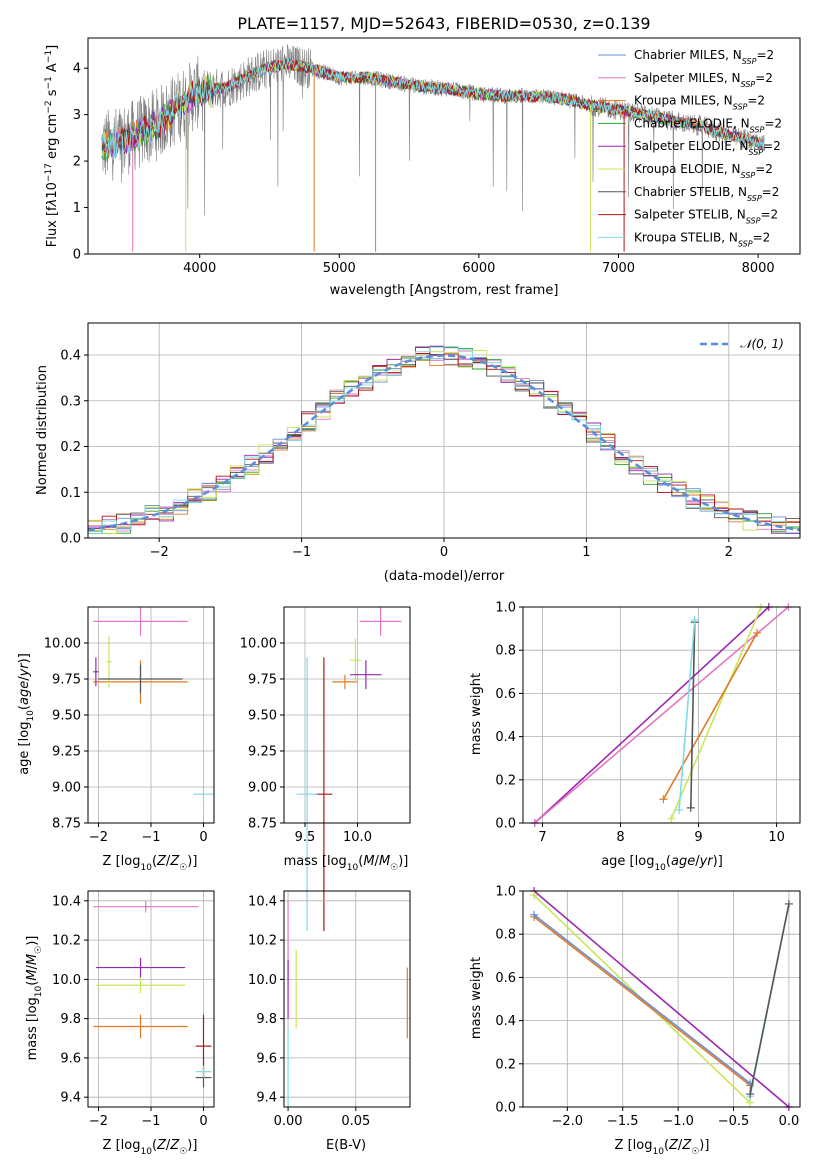 This screenshot has height=1170, width=819. What do you see at coordinates (339, 268) in the screenshot?
I see `x-tick-label: 5000` at bounding box center [339, 268].